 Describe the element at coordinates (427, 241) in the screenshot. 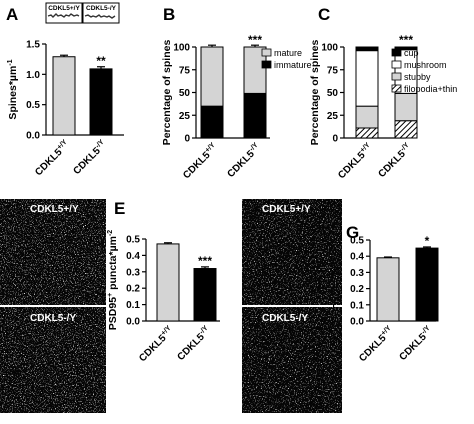

I see `significance-marker: *` at that location.